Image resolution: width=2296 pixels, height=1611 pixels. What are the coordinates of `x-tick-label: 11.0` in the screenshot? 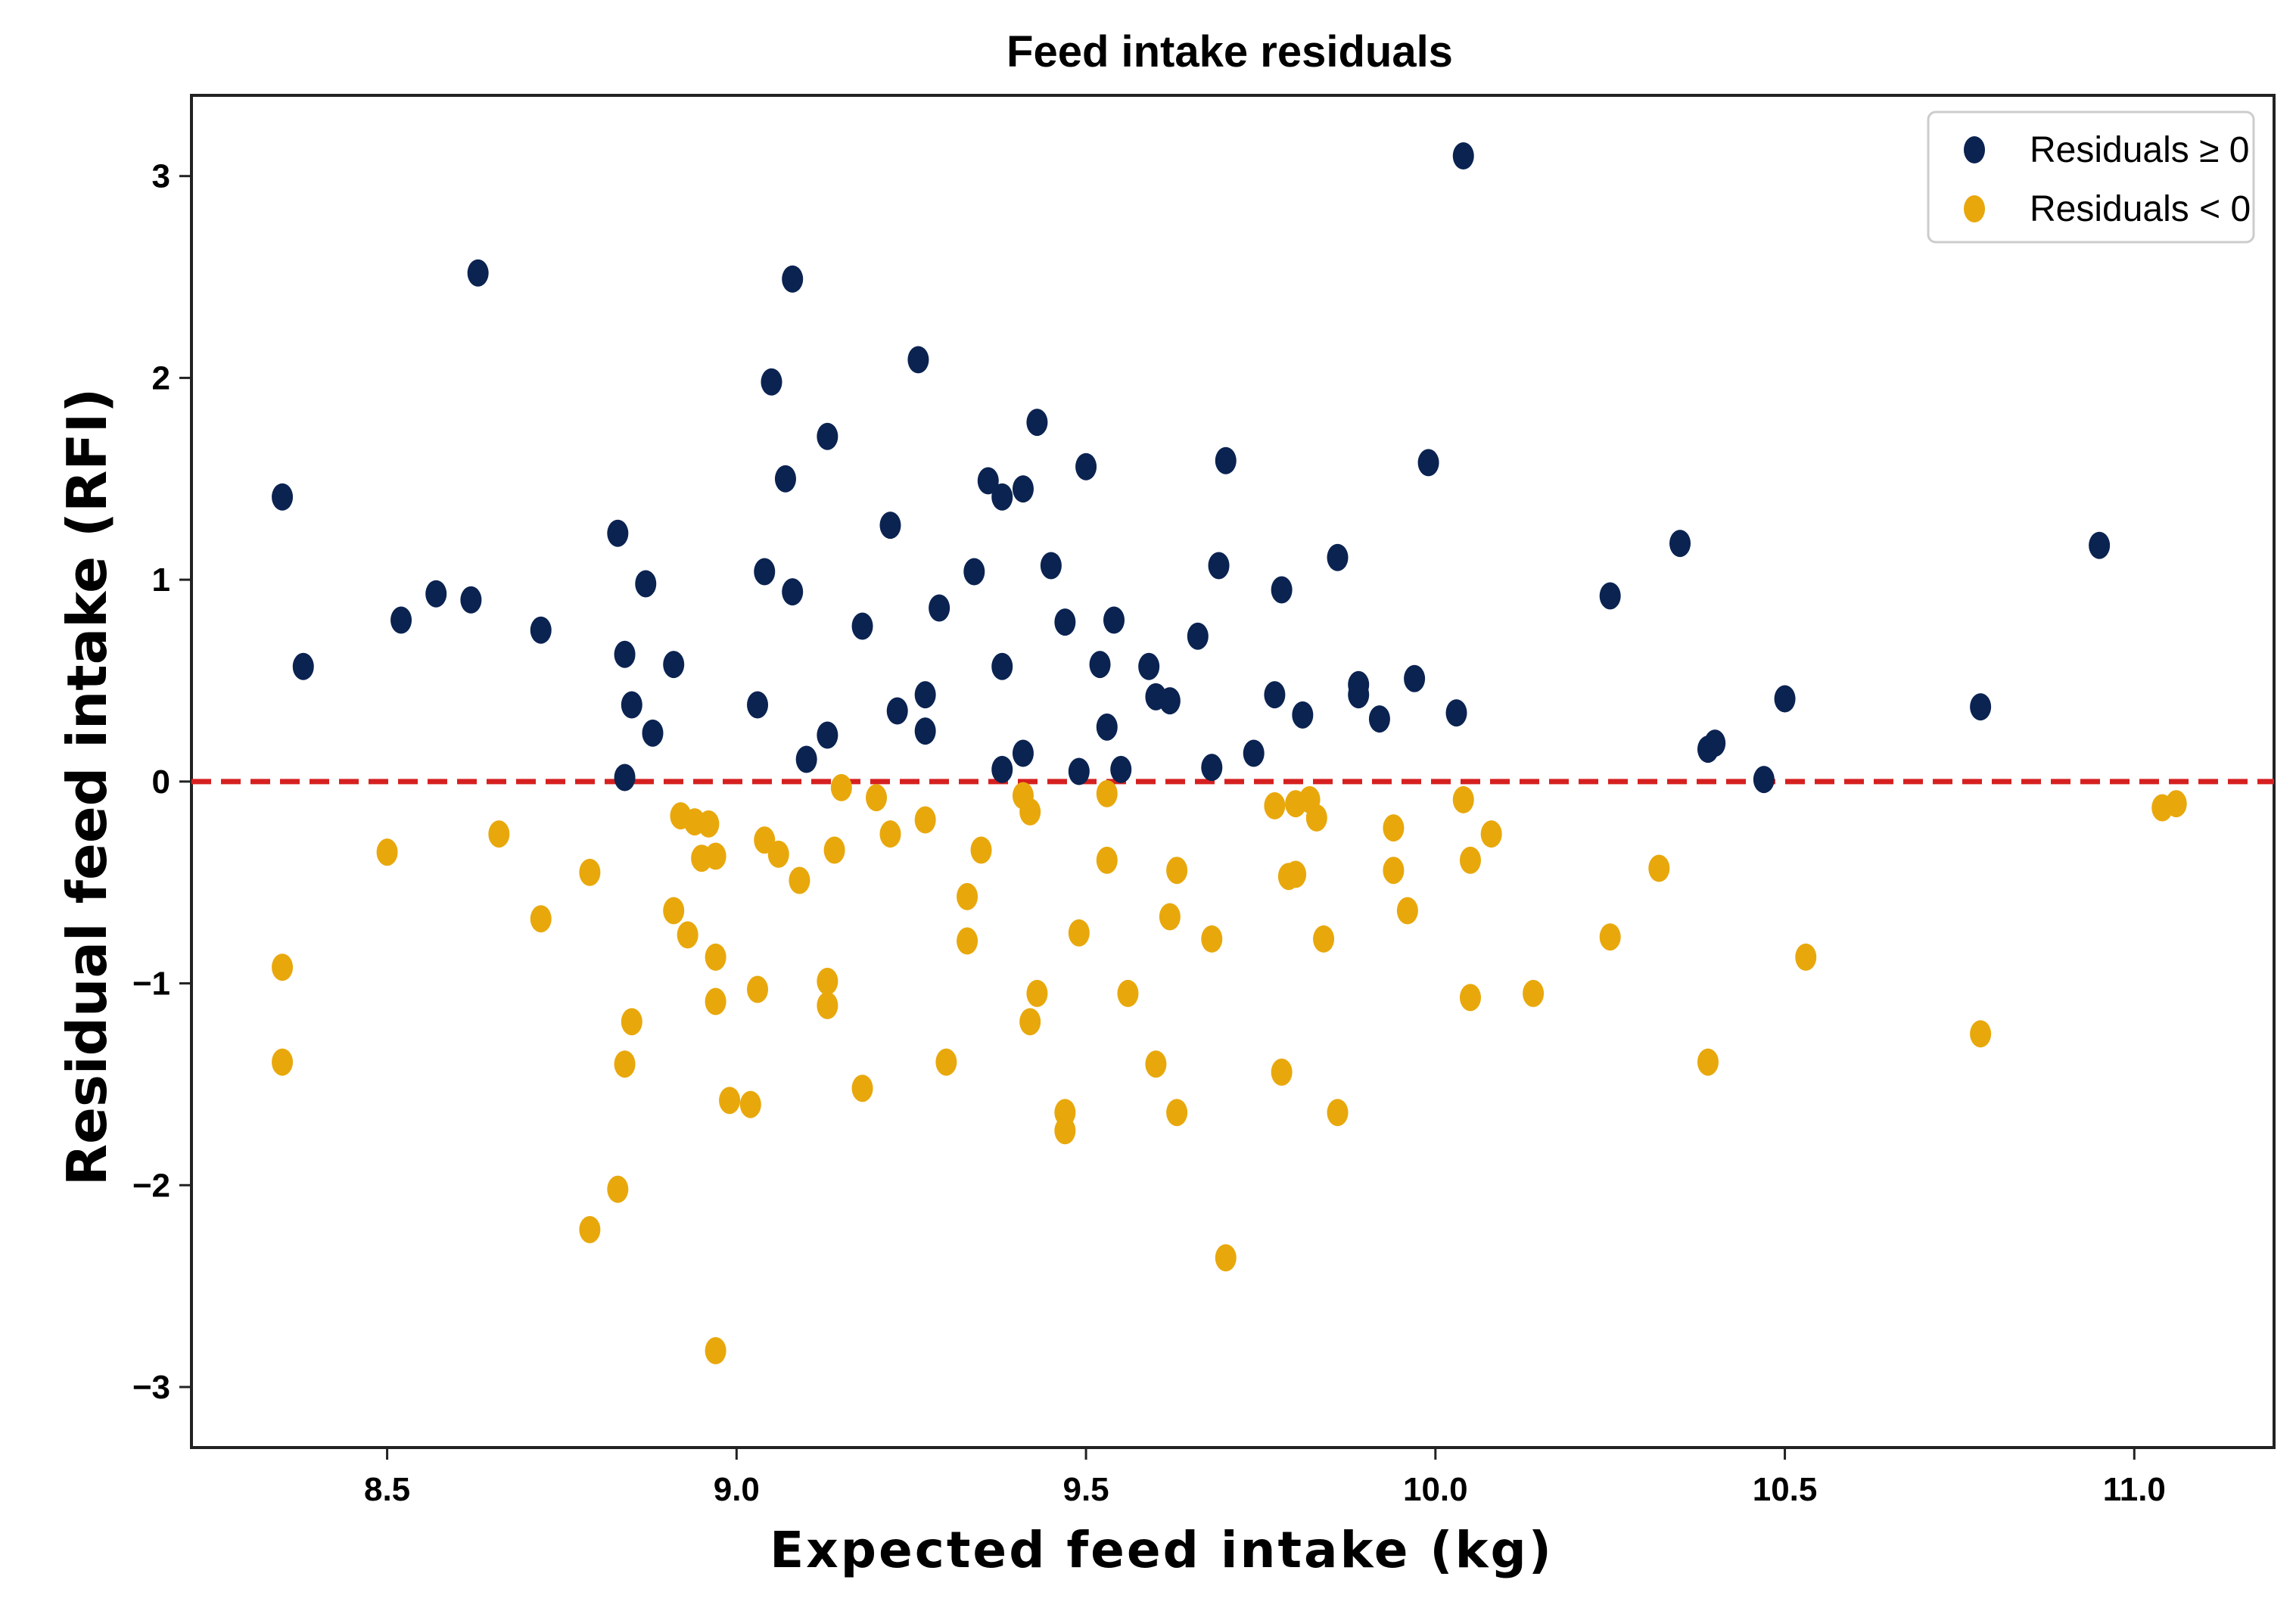 It's located at (2134, 1489).